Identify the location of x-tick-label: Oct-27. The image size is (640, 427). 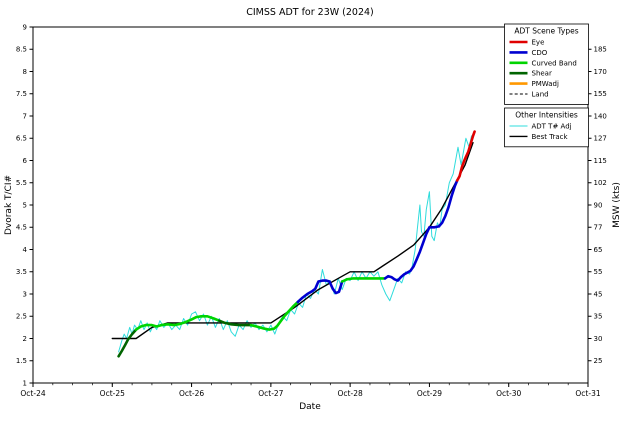
(270, 393).